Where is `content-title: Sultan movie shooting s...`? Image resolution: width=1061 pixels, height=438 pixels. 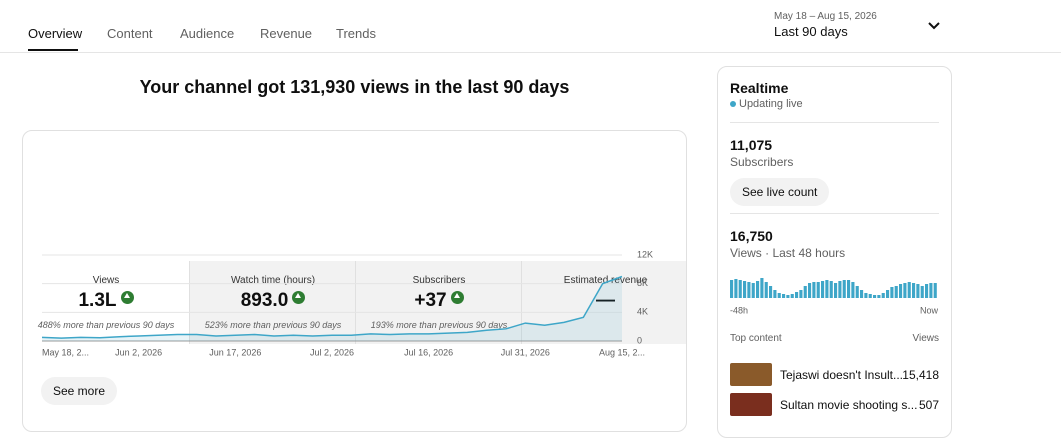 content-title: Sultan movie shooting s... is located at coordinates (849, 405).